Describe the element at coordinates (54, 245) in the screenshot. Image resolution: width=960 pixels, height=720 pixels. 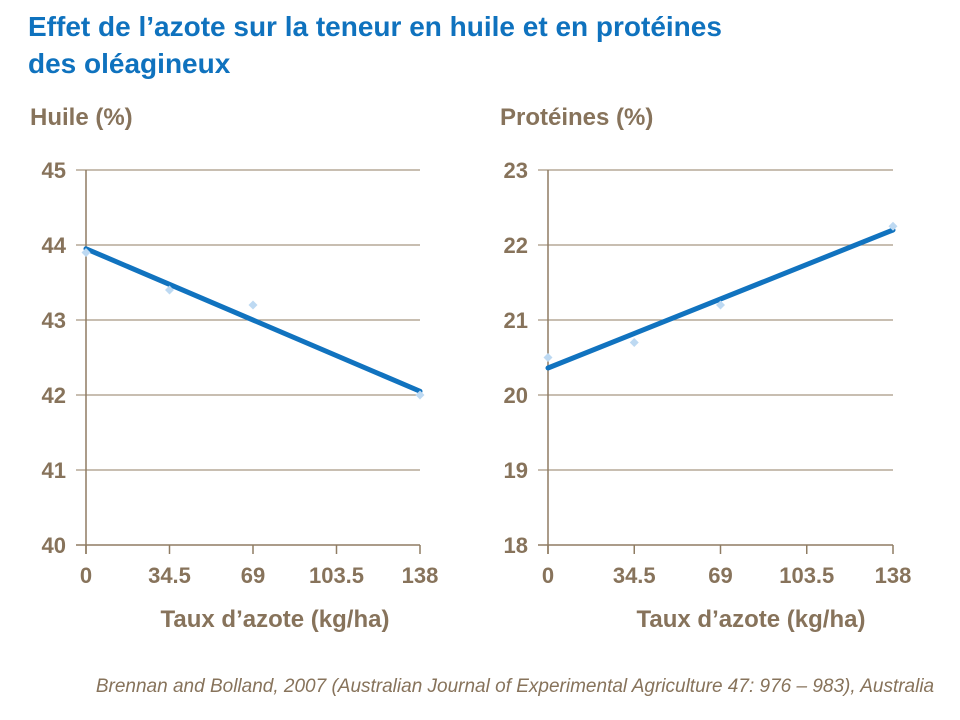
I see `y-tick-label: 44` at that location.